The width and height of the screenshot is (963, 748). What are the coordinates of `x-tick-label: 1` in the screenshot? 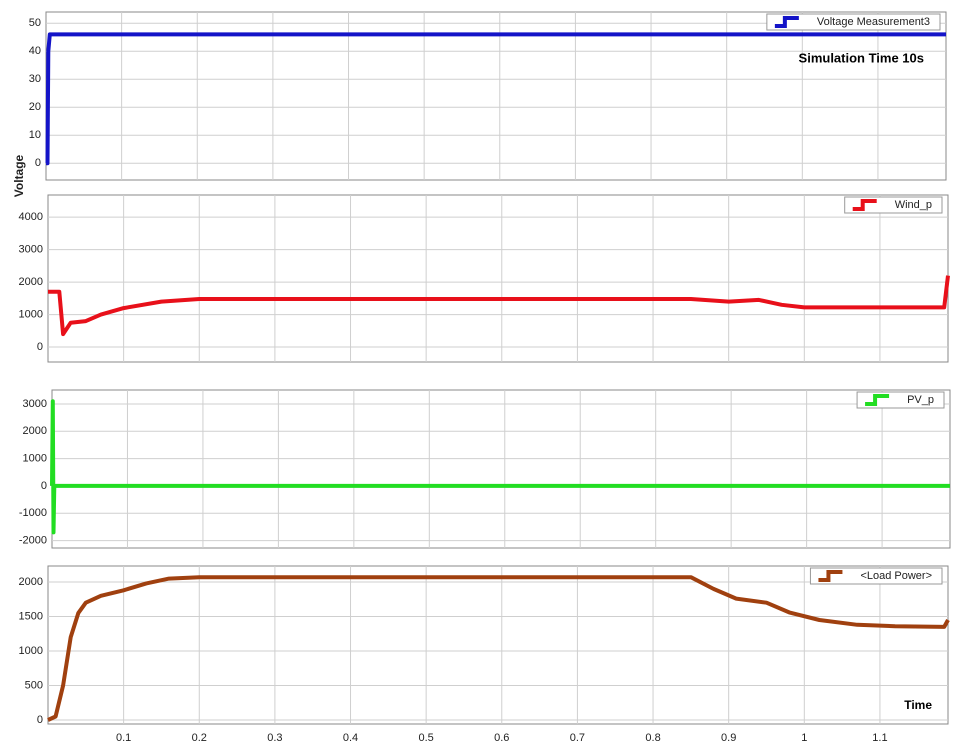 It's located at (804, 738).